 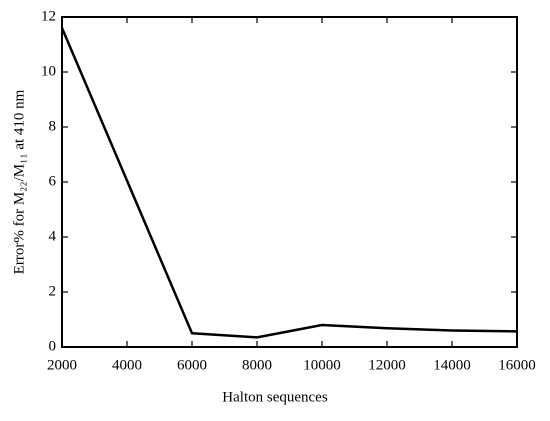 I want to click on x-tick-label: 8000, so click(x=257, y=365).